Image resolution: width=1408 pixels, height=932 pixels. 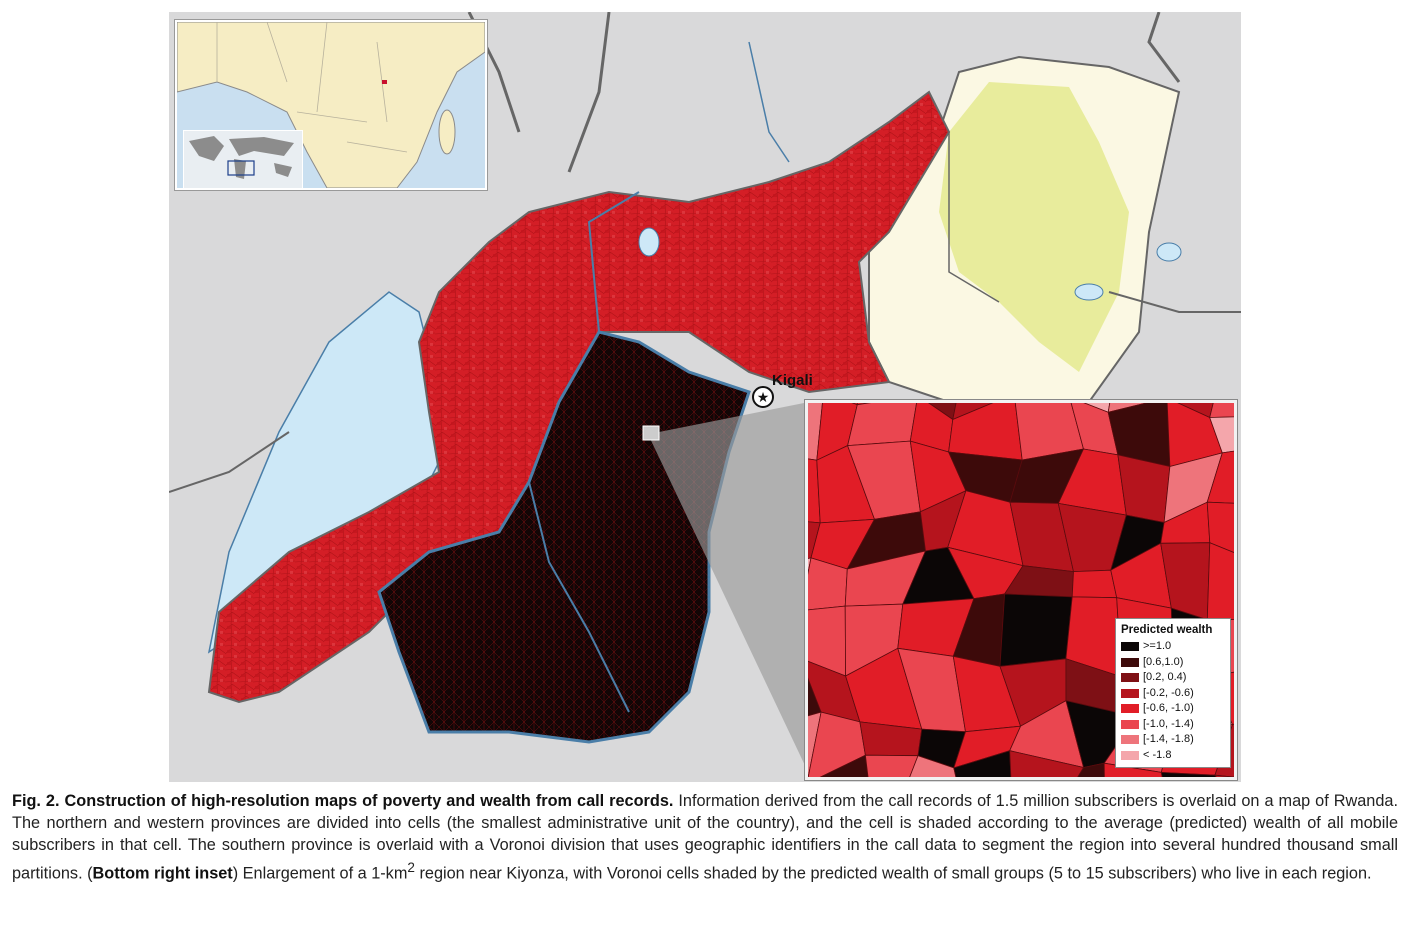 What do you see at coordinates (1167, 630) in the screenshot?
I see `legend-title: Predicted wealth` at bounding box center [1167, 630].